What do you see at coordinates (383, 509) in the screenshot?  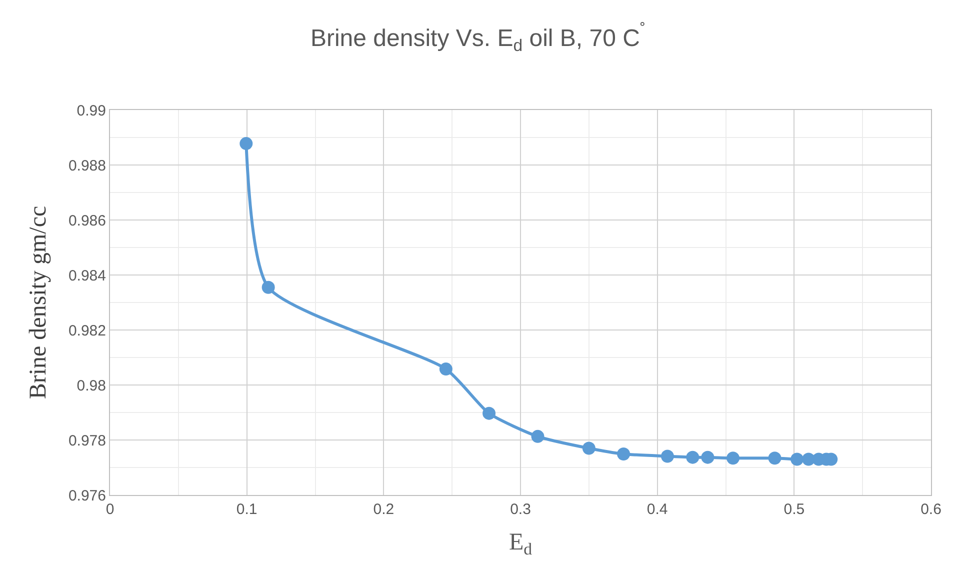 I see `x-tick-label: 0.2` at bounding box center [383, 509].